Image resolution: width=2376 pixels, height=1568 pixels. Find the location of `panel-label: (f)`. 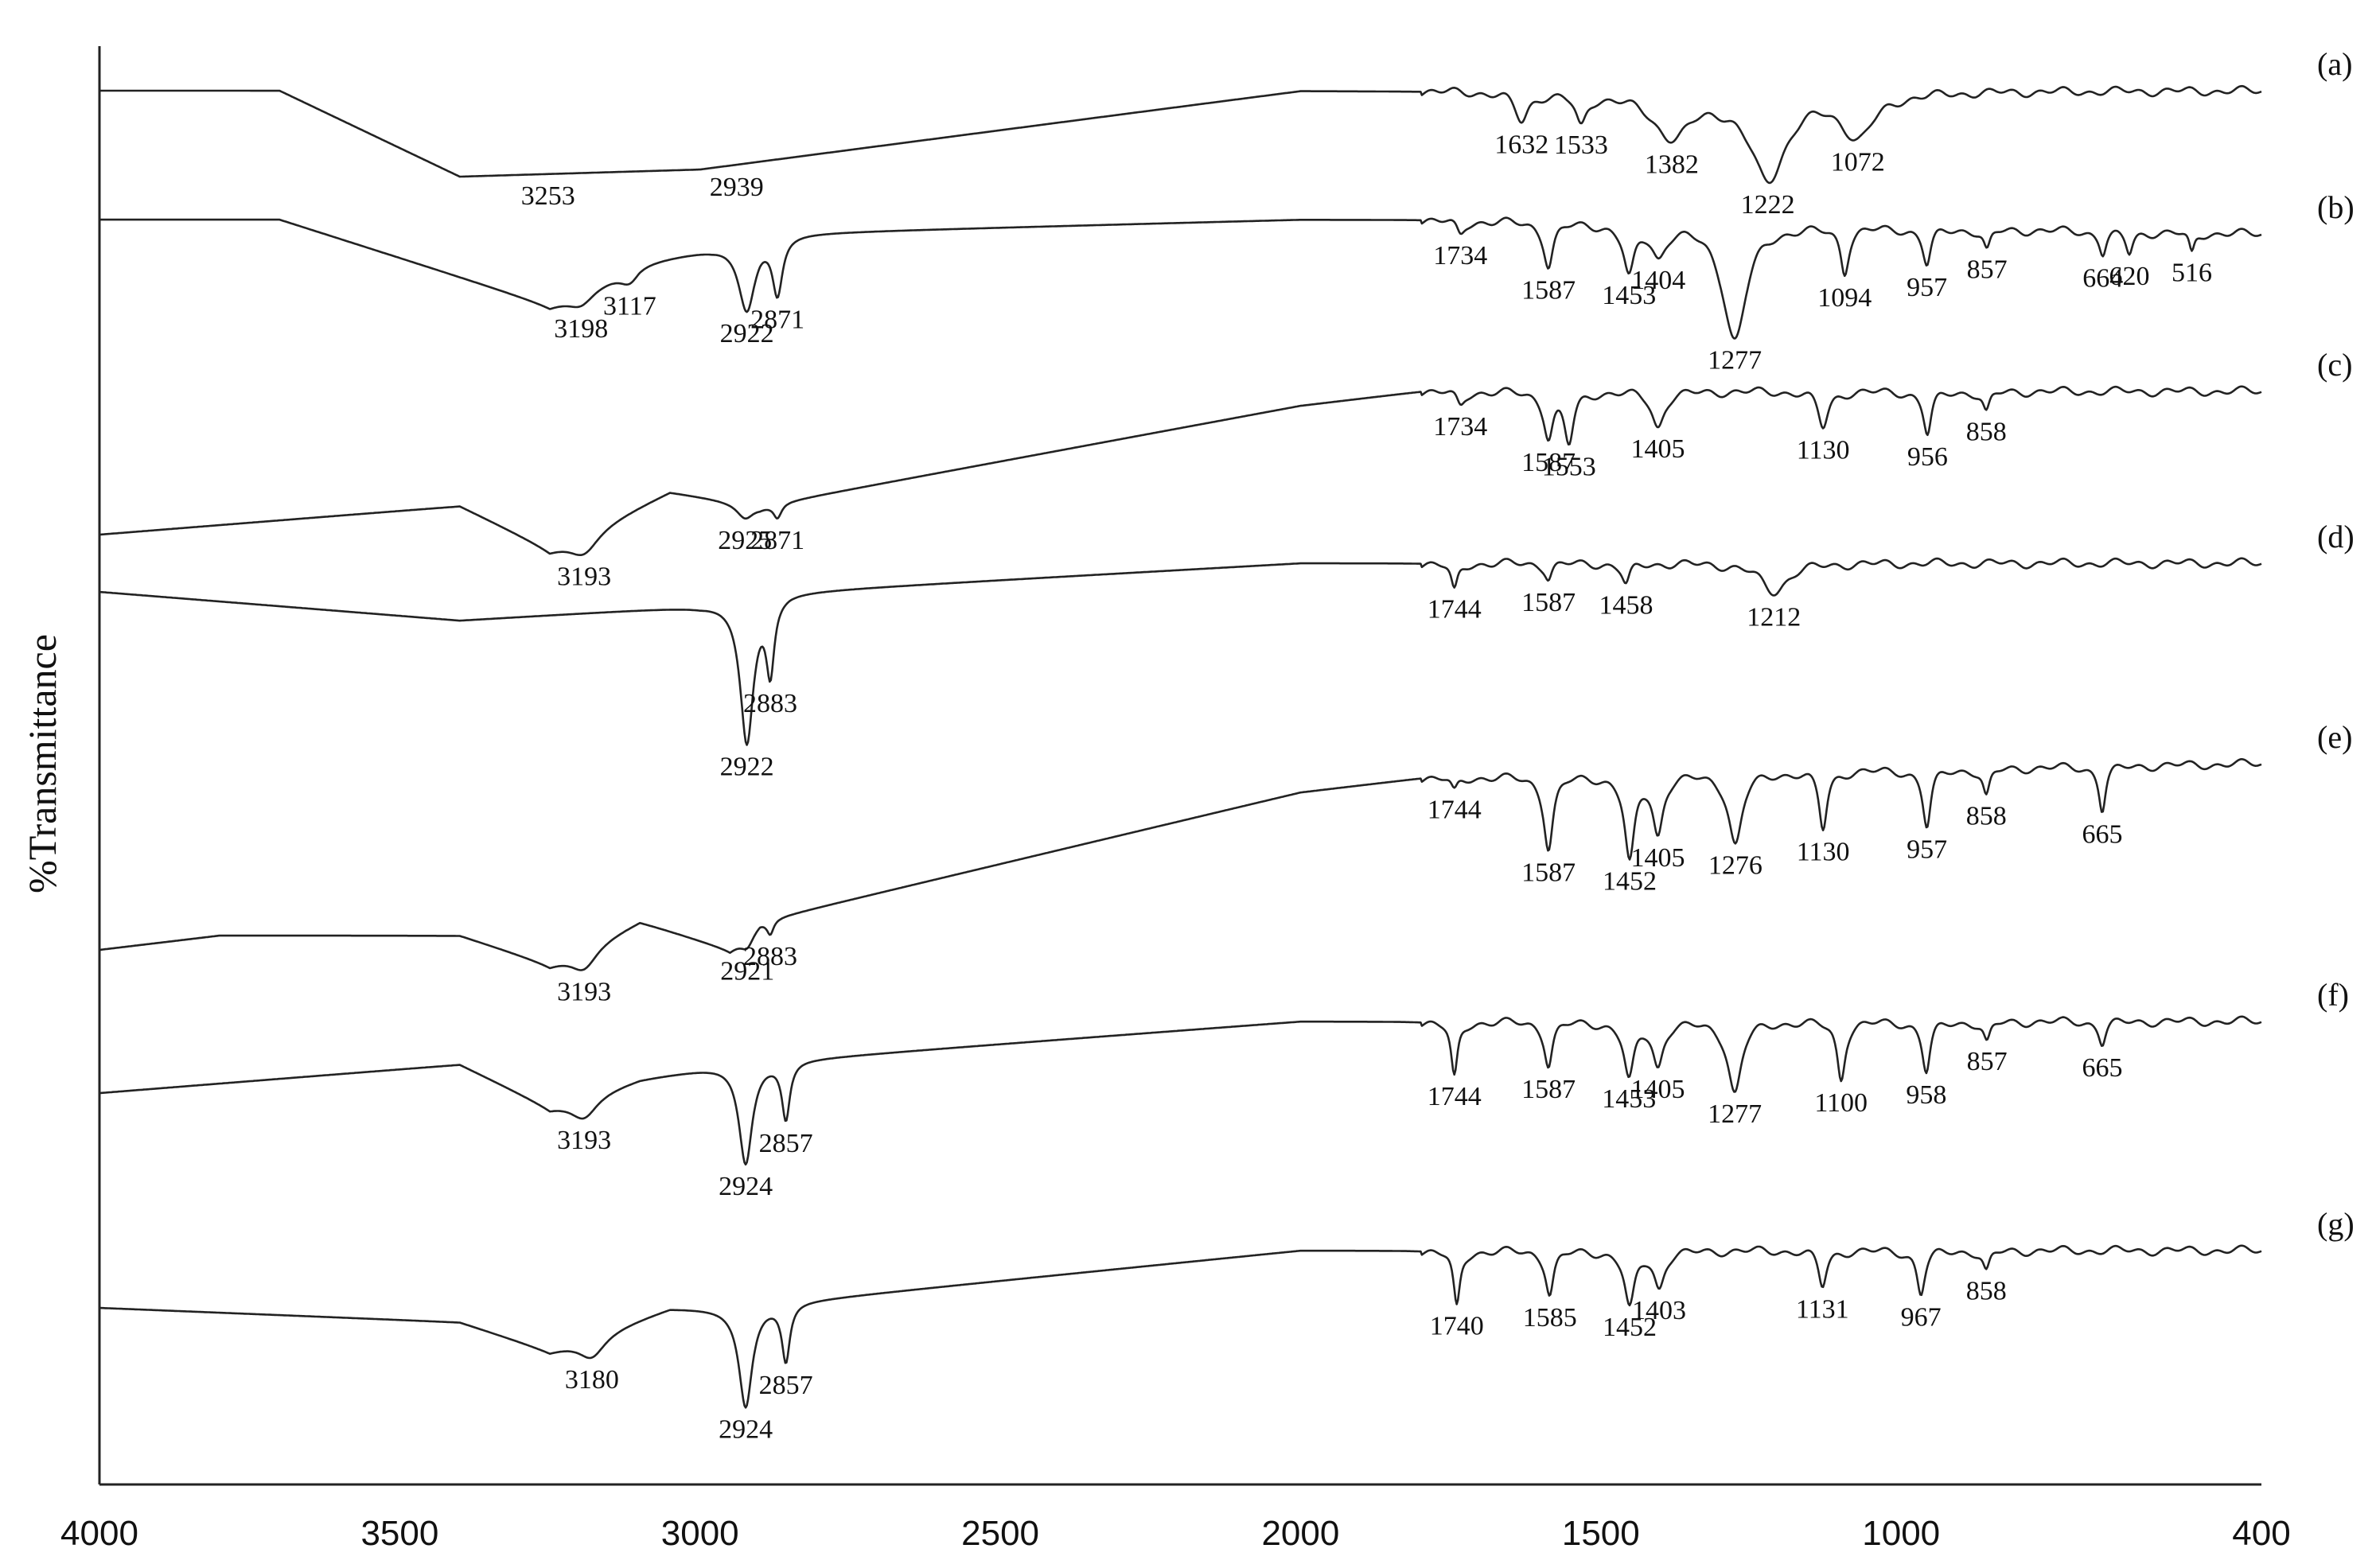

panel-label: (f) is located at coordinates (2333, 995).